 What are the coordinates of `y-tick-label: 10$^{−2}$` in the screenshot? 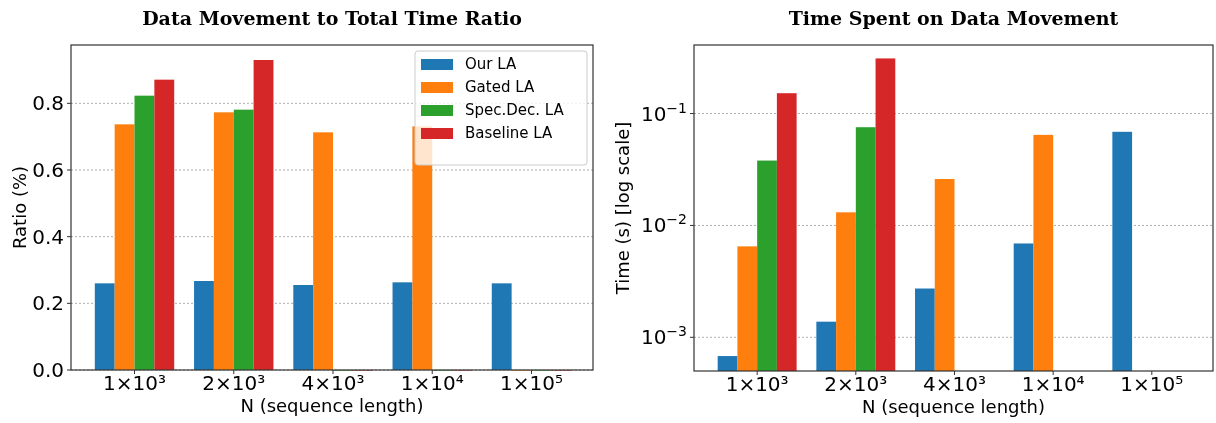 It's located at (663, 224).